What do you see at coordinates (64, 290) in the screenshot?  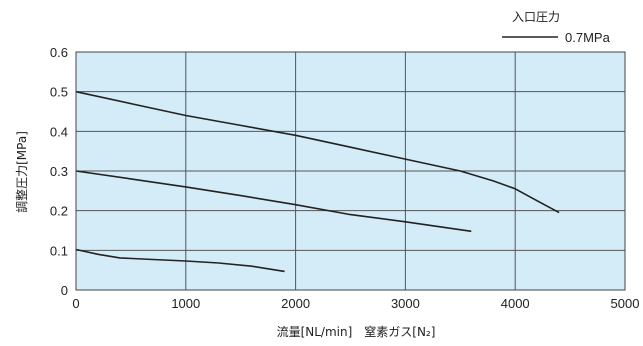 I see `y-tick-label: 0` at bounding box center [64, 290].